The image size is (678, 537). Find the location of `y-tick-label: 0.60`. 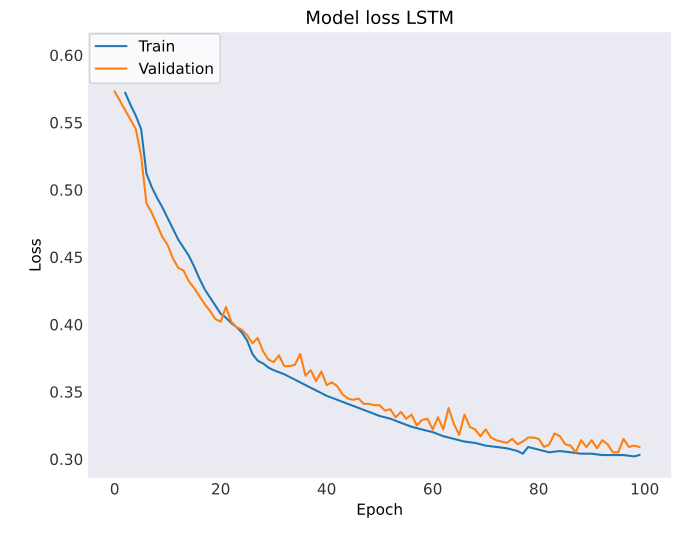

y-tick-label: 0.60 is located at coordinates (66, 56).